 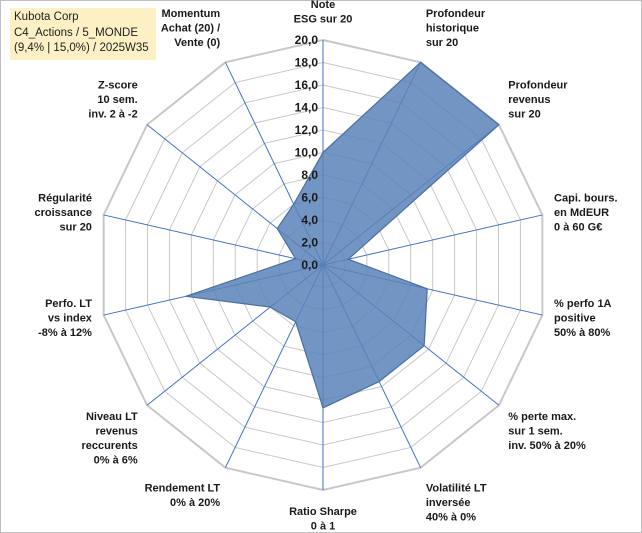 I want to click on axis-category-label: Momentum Achat (20) / Vente (0), so click(x=191, y=28).